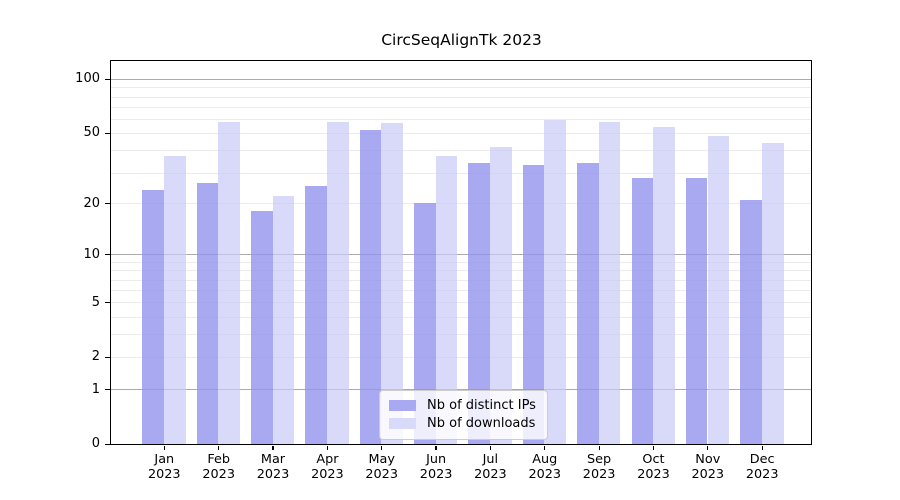  Describe the element at coordinates (382, 448) in the screenshot. I see `x-tick-mark-may-2023` at that location.